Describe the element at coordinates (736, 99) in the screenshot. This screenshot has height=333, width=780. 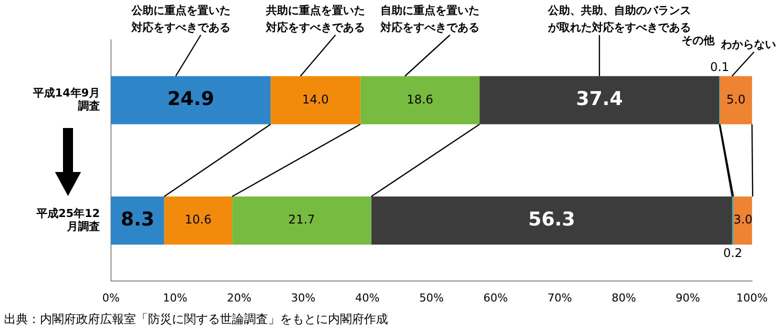
I see `data-label: 5.0` at that location.